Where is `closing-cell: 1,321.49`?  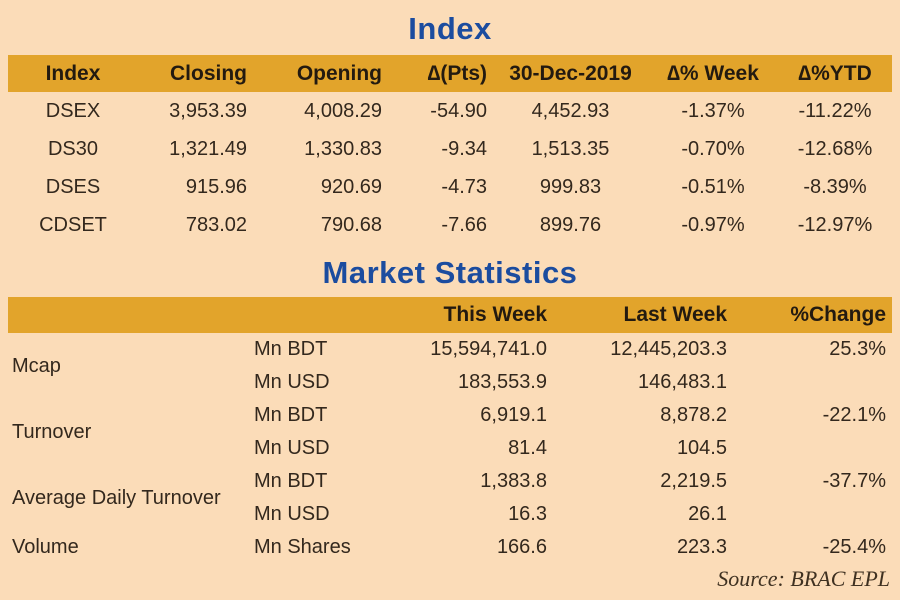
closing-cell: 1,321.49 is located at coordinates (208, 148).